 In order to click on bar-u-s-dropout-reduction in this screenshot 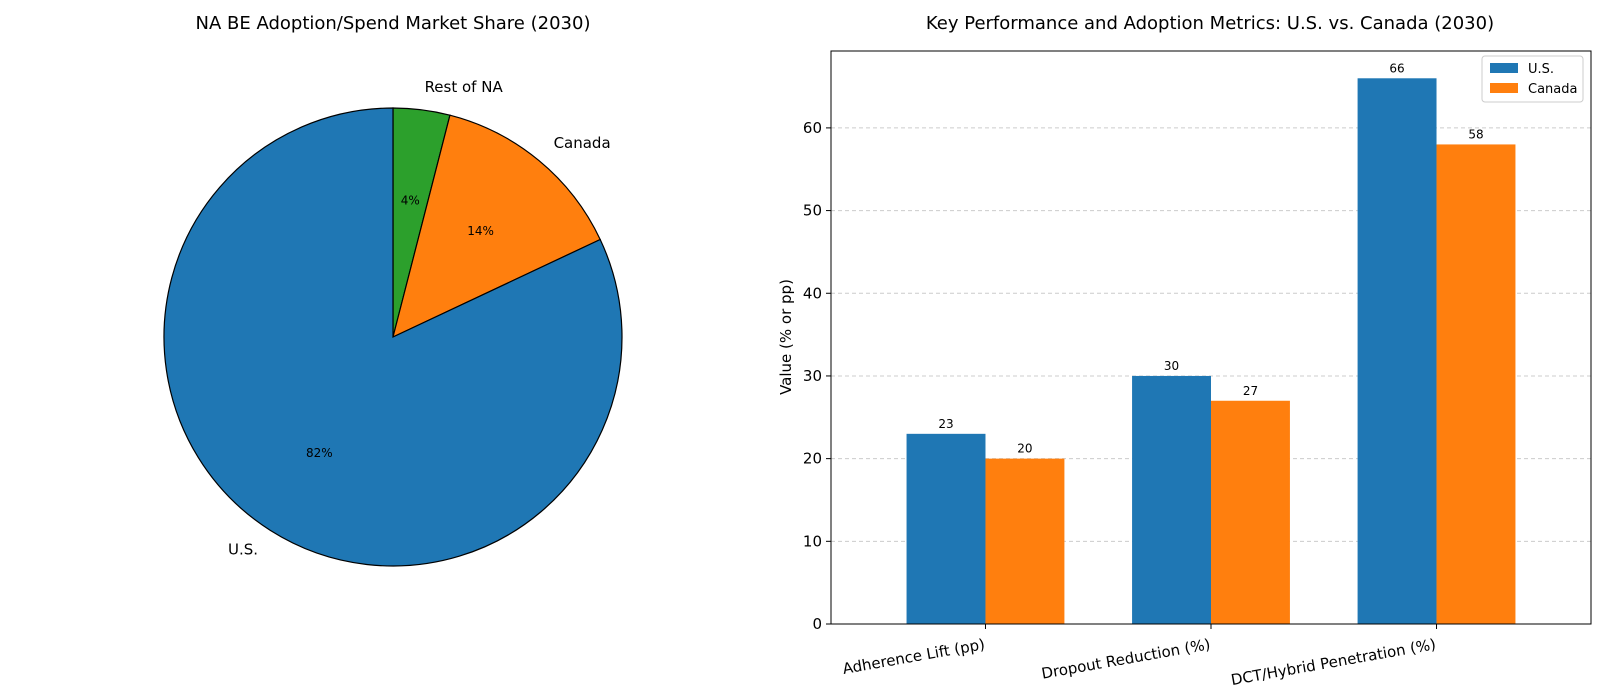, I will do `click(1171, 499)`.